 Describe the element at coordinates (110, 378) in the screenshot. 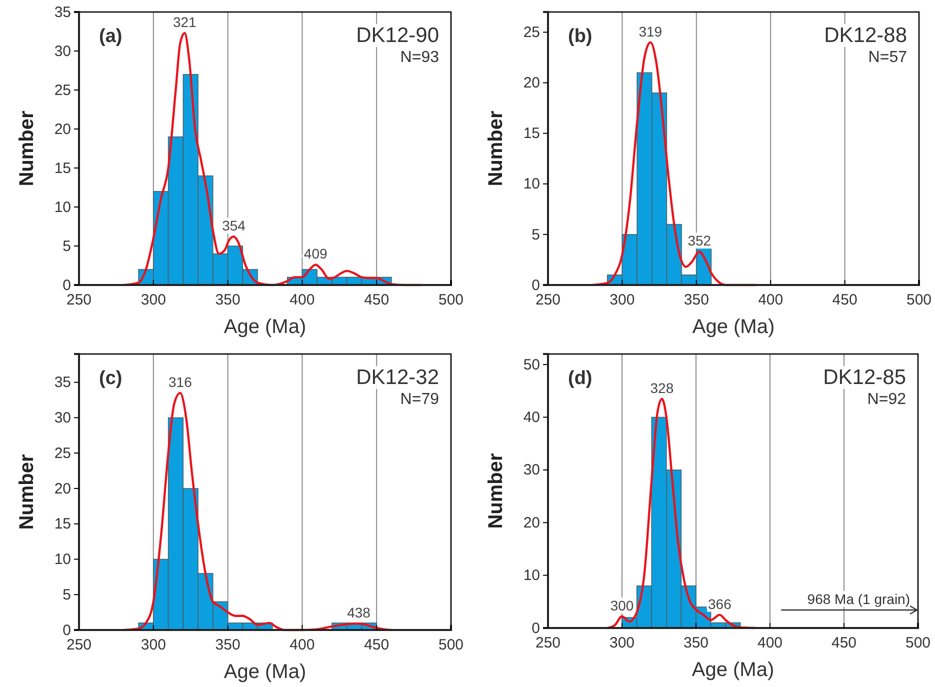

I see `annotation: (c)` at that location.